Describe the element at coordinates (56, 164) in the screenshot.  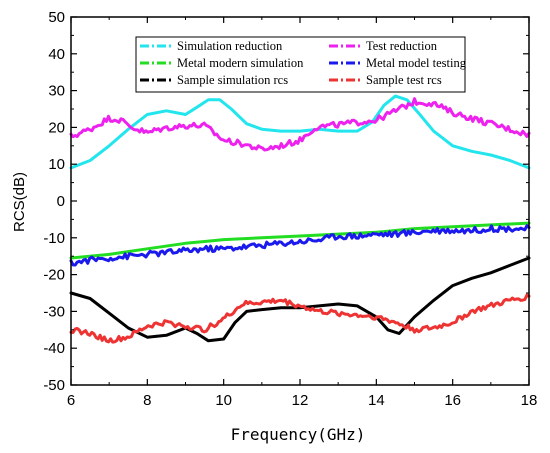
I see `y-tick-label: 10` at that location.